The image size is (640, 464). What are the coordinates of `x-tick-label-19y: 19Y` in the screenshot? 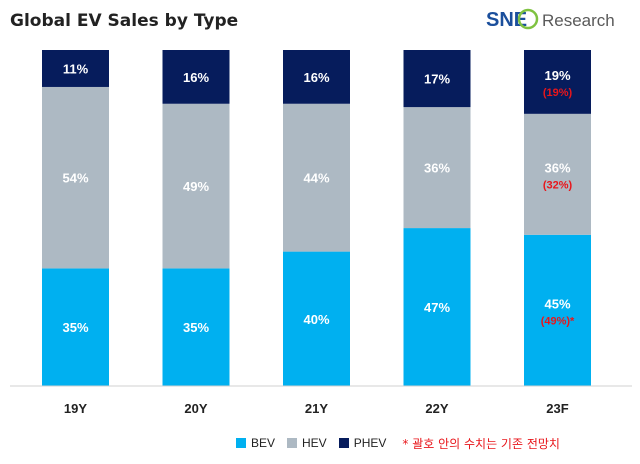 It's located at (75, 408).